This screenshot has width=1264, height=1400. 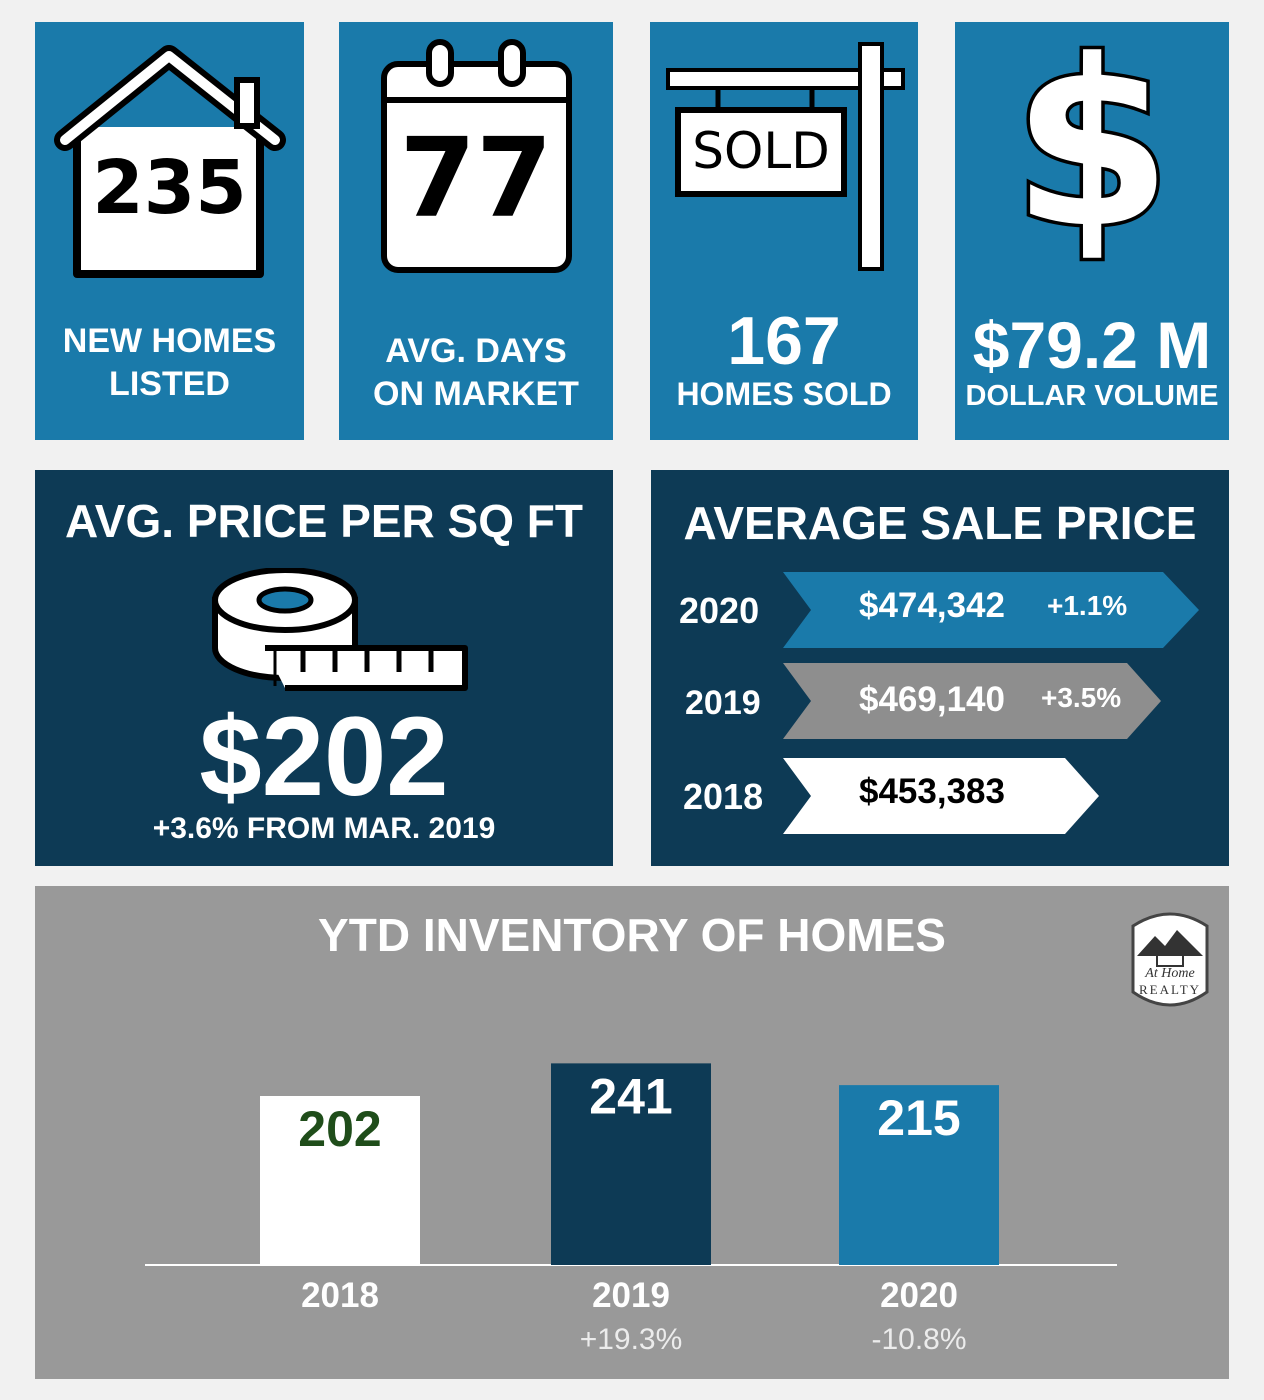 What do you see at coordinates (324, 756) in the screenshot?
I see `price-per-sqft-value: $202` at bounding box center [324, 756].